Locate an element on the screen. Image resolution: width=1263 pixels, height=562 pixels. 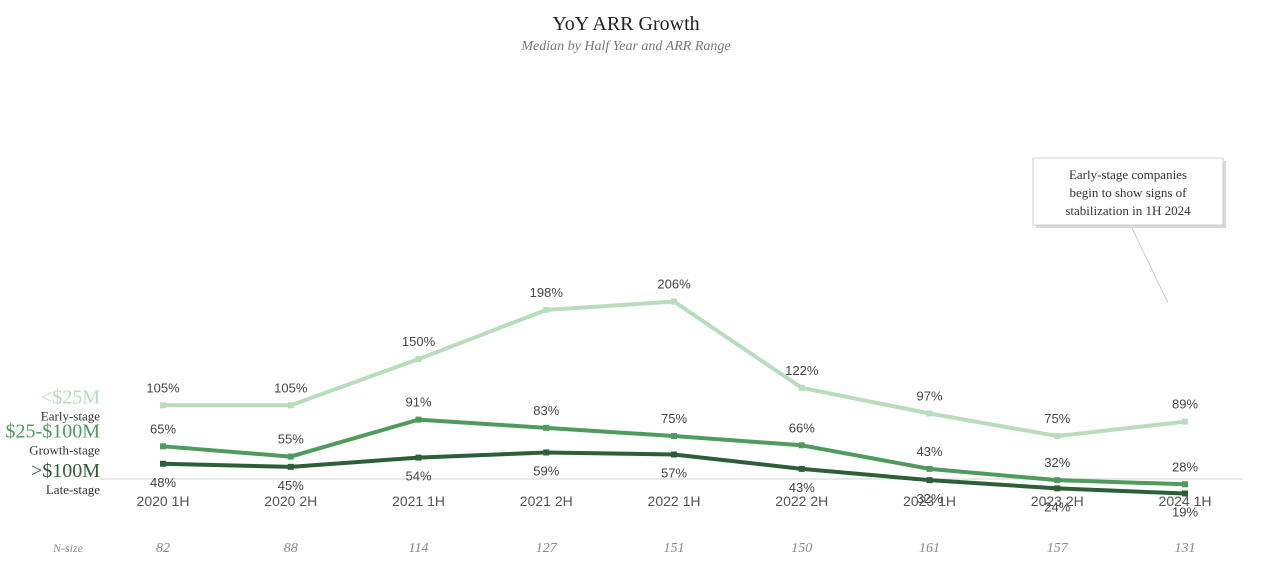
series-1-legend-name: <$25M is located at coordinates (70, 397).